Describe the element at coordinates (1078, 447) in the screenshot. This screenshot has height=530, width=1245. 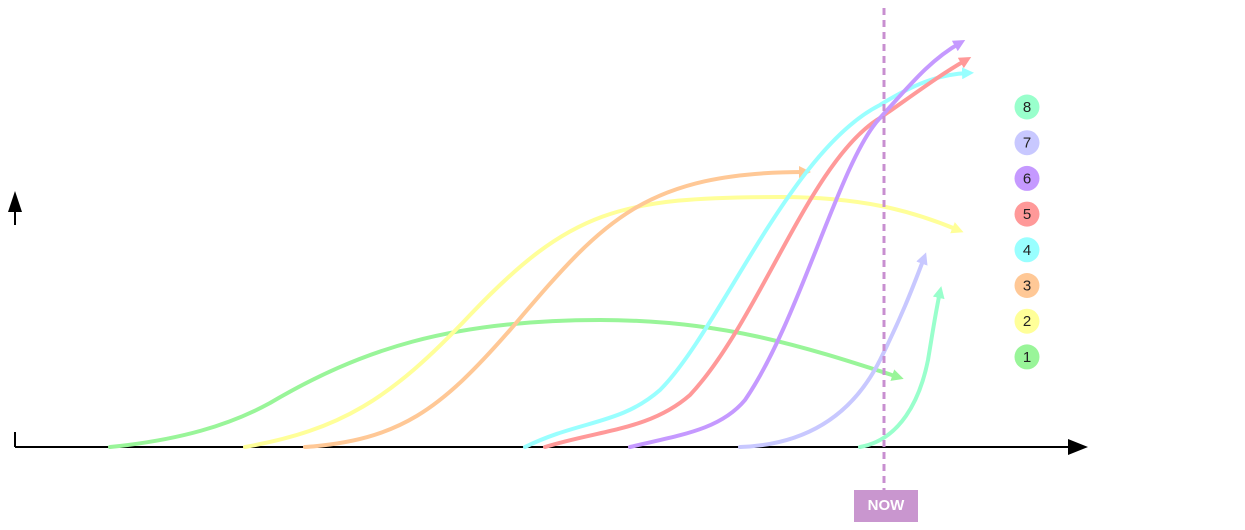
I see `x-axis-arrow` at that location.